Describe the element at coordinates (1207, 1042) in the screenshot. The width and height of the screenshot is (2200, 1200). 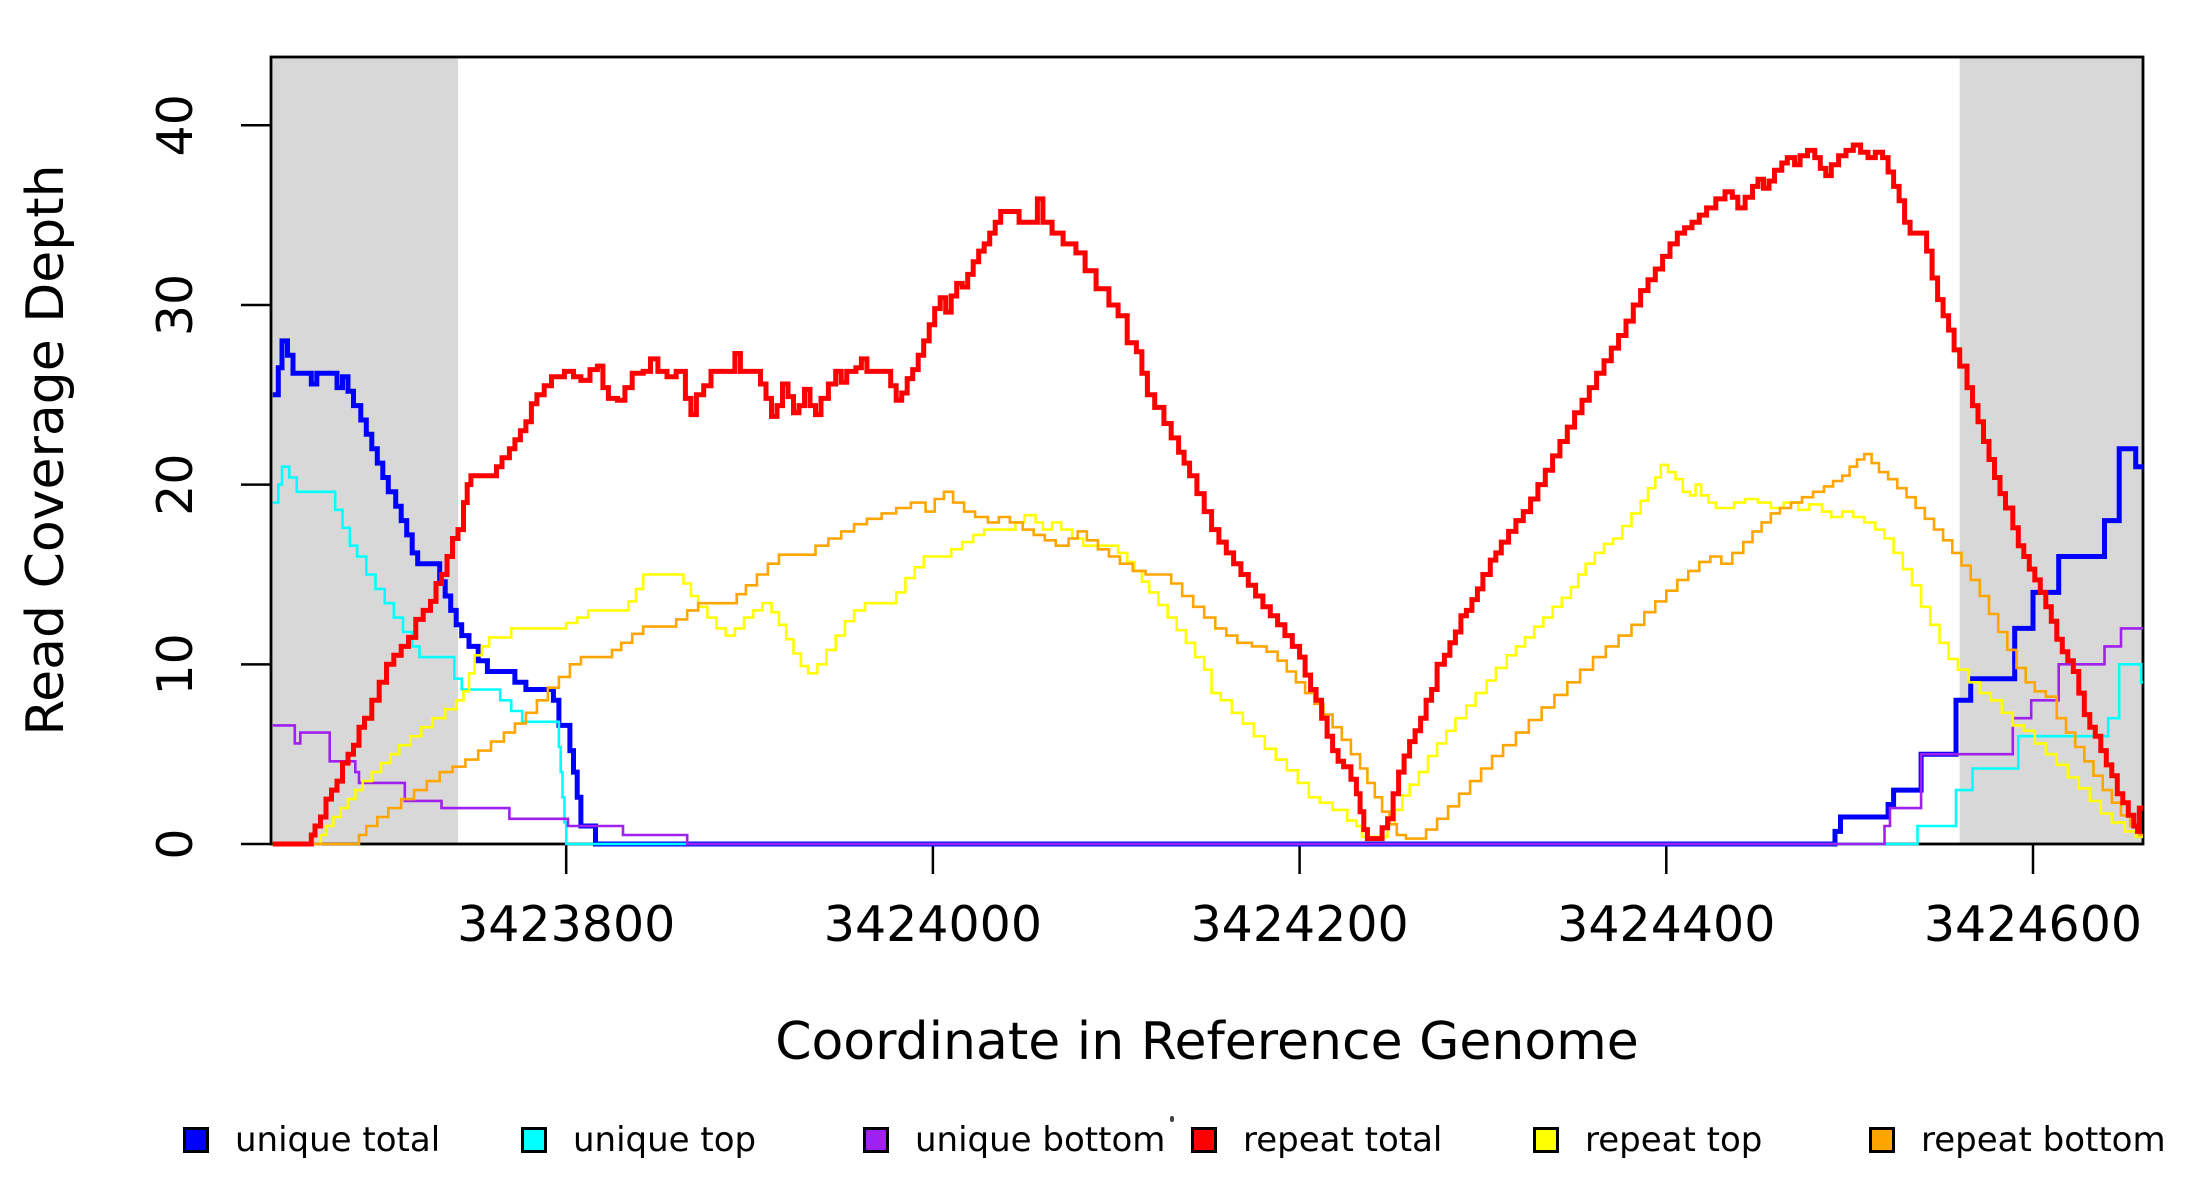
I see `x-axis-title: Coordinate in Reference Genome` at that location.